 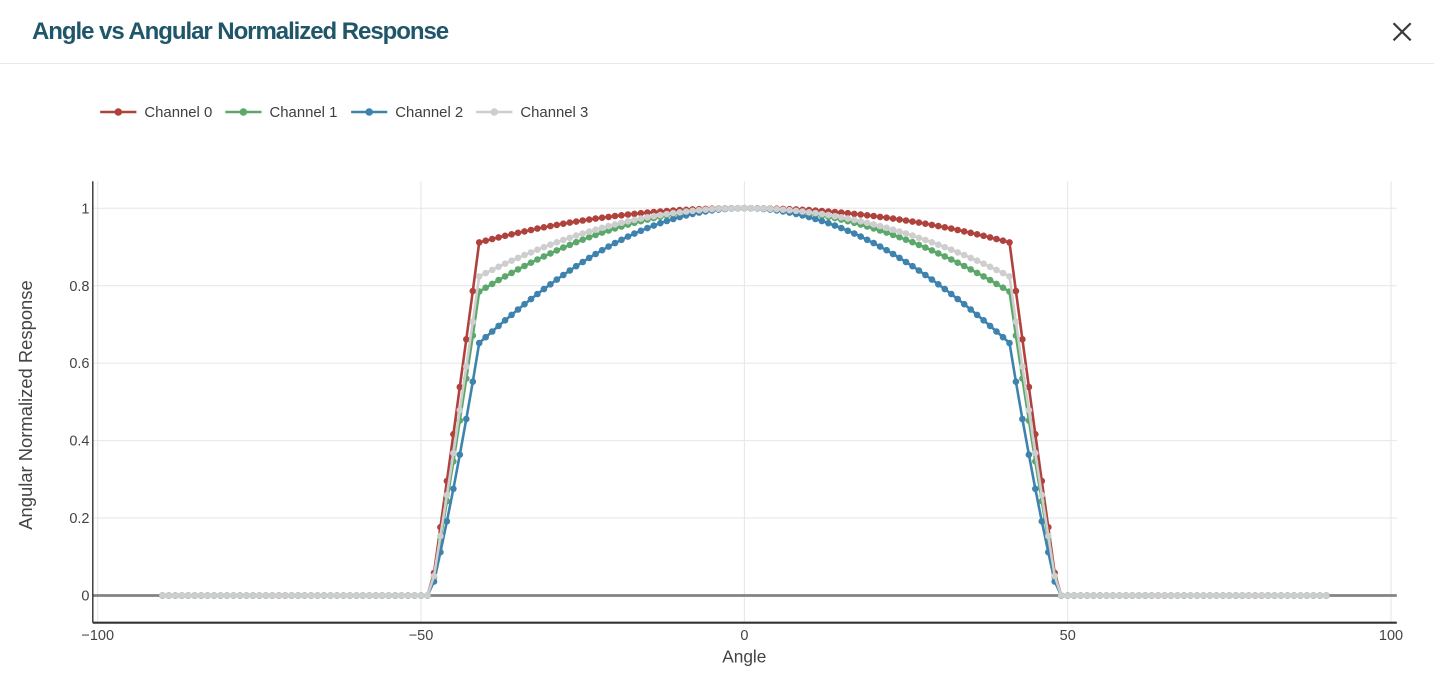 What do you see at coordinates (79, 442) in the screenshot?
I see `svg-text: 0.4` at bounding box center [79, 442].